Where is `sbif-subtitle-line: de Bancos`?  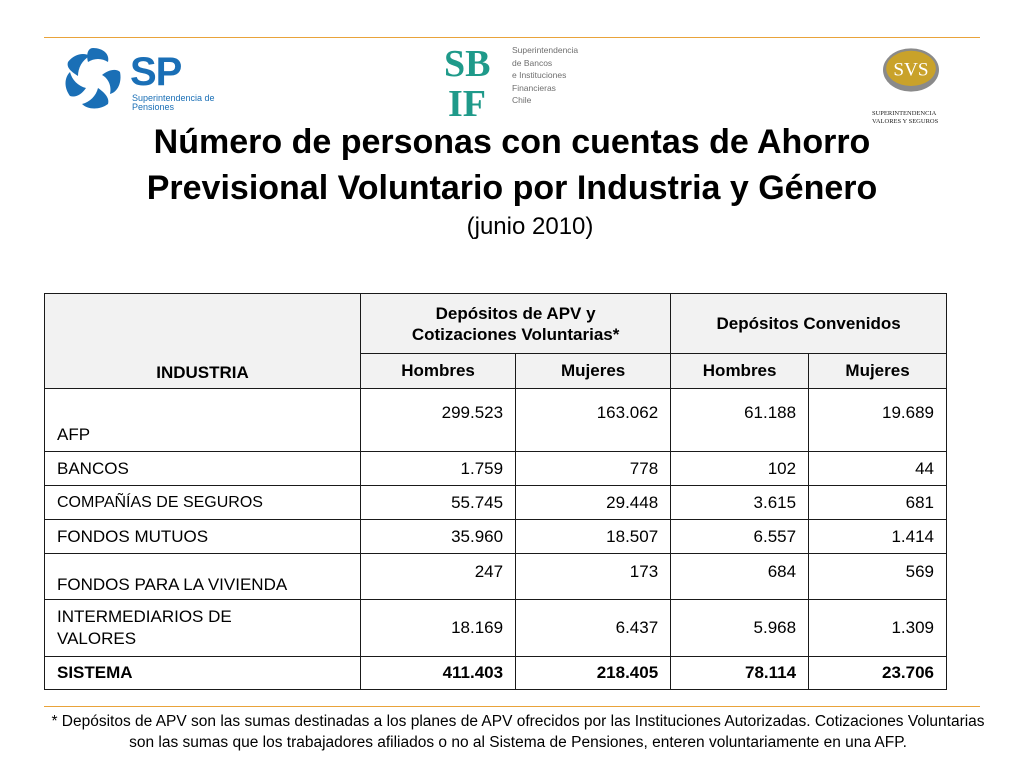 sbif-subtitle-line: de Bancos is located at coordinates (532, 62).